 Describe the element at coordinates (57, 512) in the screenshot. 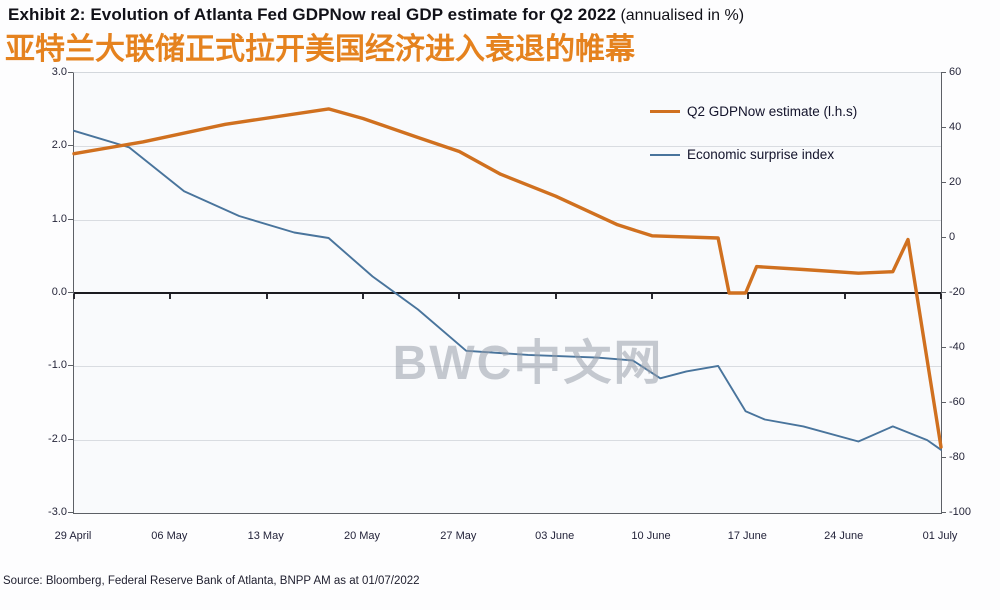

I see `left-axis-label: -3.0` at that location.